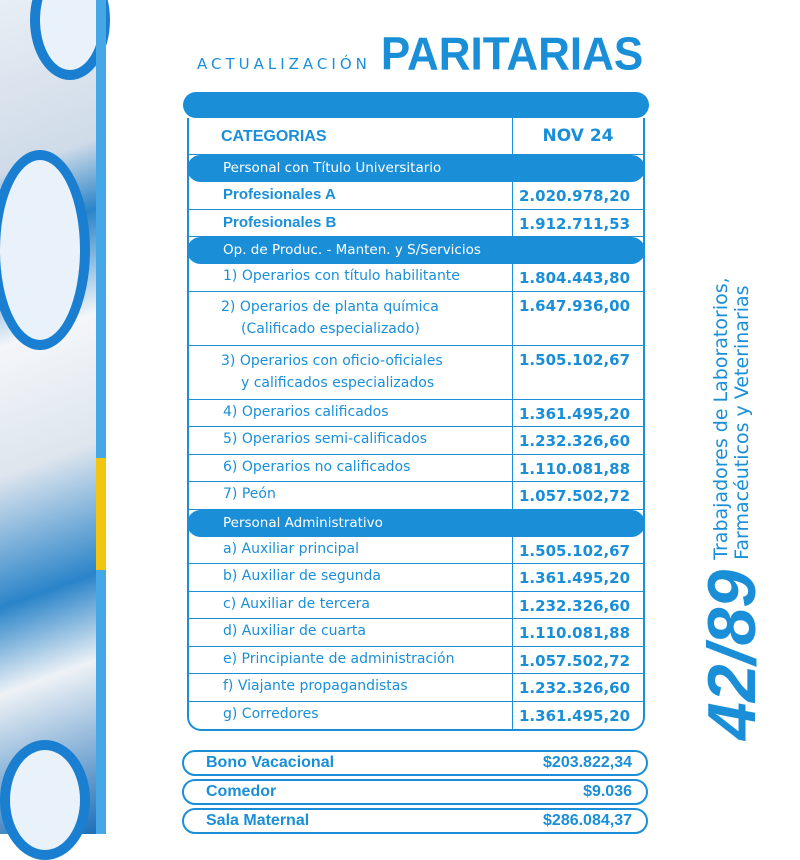  What do you see at coordinates (332, 360) in the screenshot?
I see `category-label: 3) Operarios con oficio-oficiales` at bounding box center [332, 360].